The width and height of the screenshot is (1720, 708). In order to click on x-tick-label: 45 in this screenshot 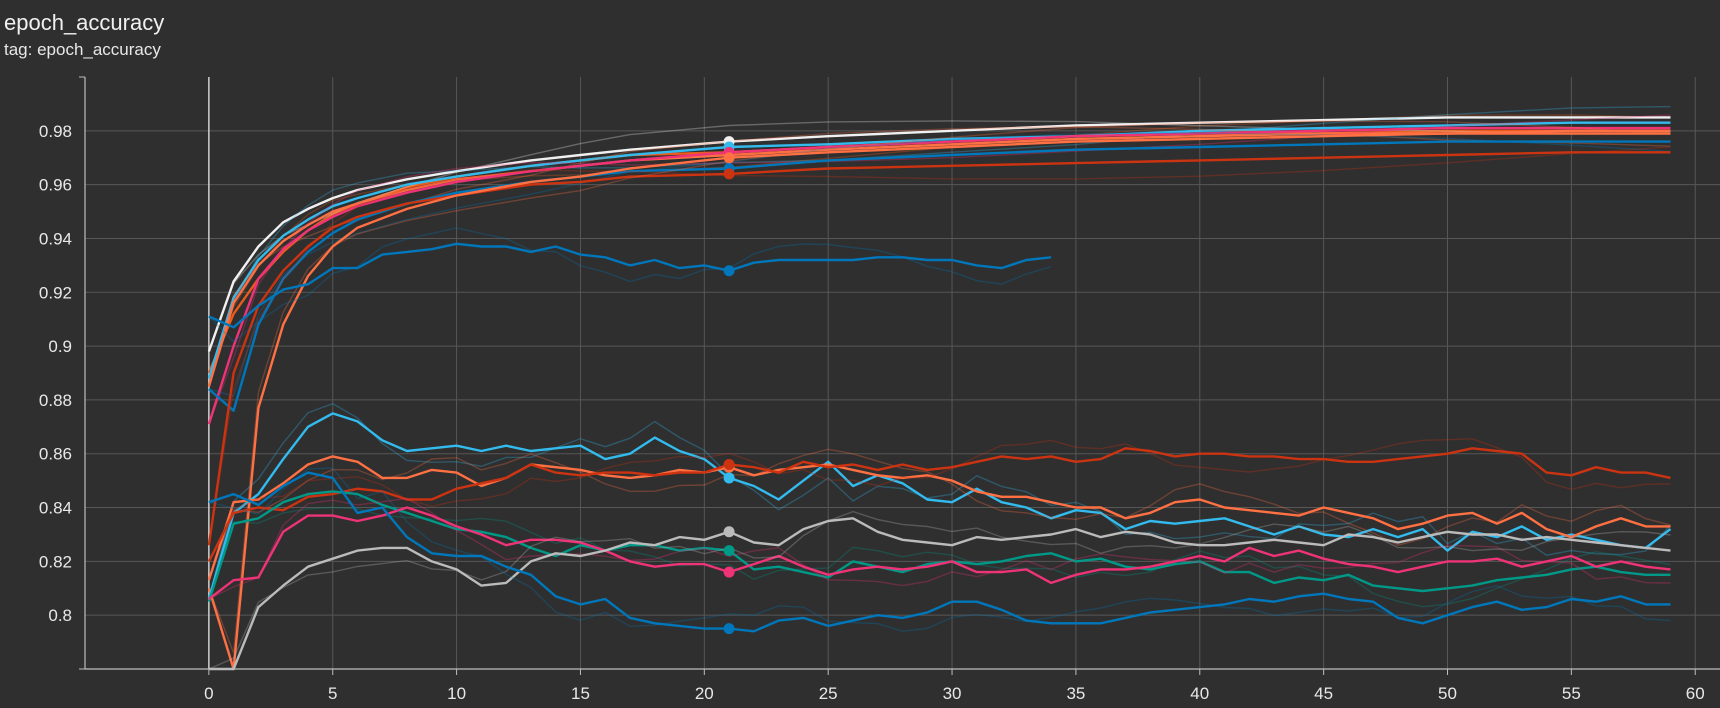, I will do `click(1323, 693)`.